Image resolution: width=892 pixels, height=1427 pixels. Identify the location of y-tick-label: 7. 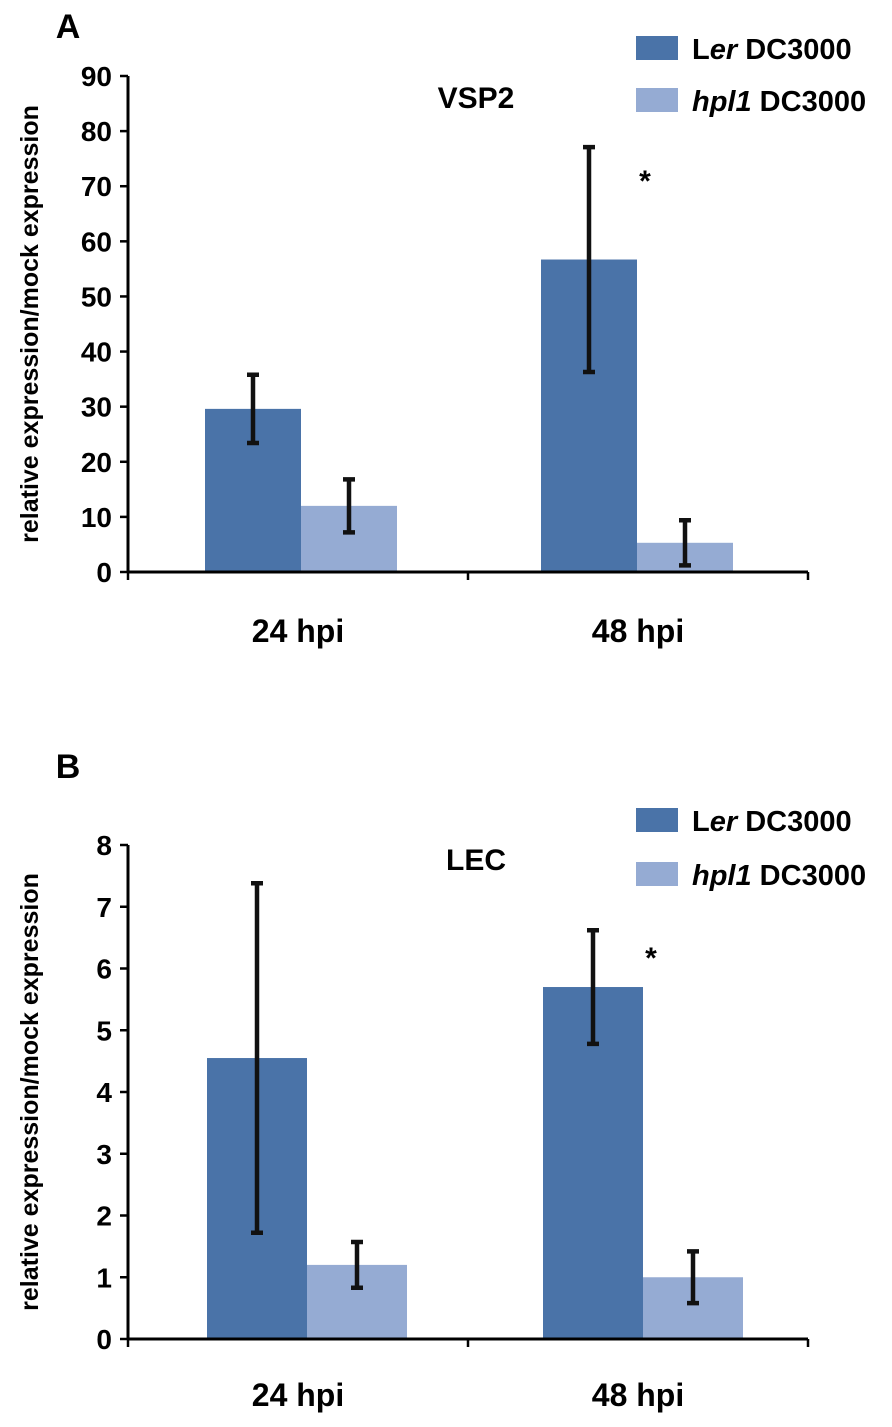
(104, 907).